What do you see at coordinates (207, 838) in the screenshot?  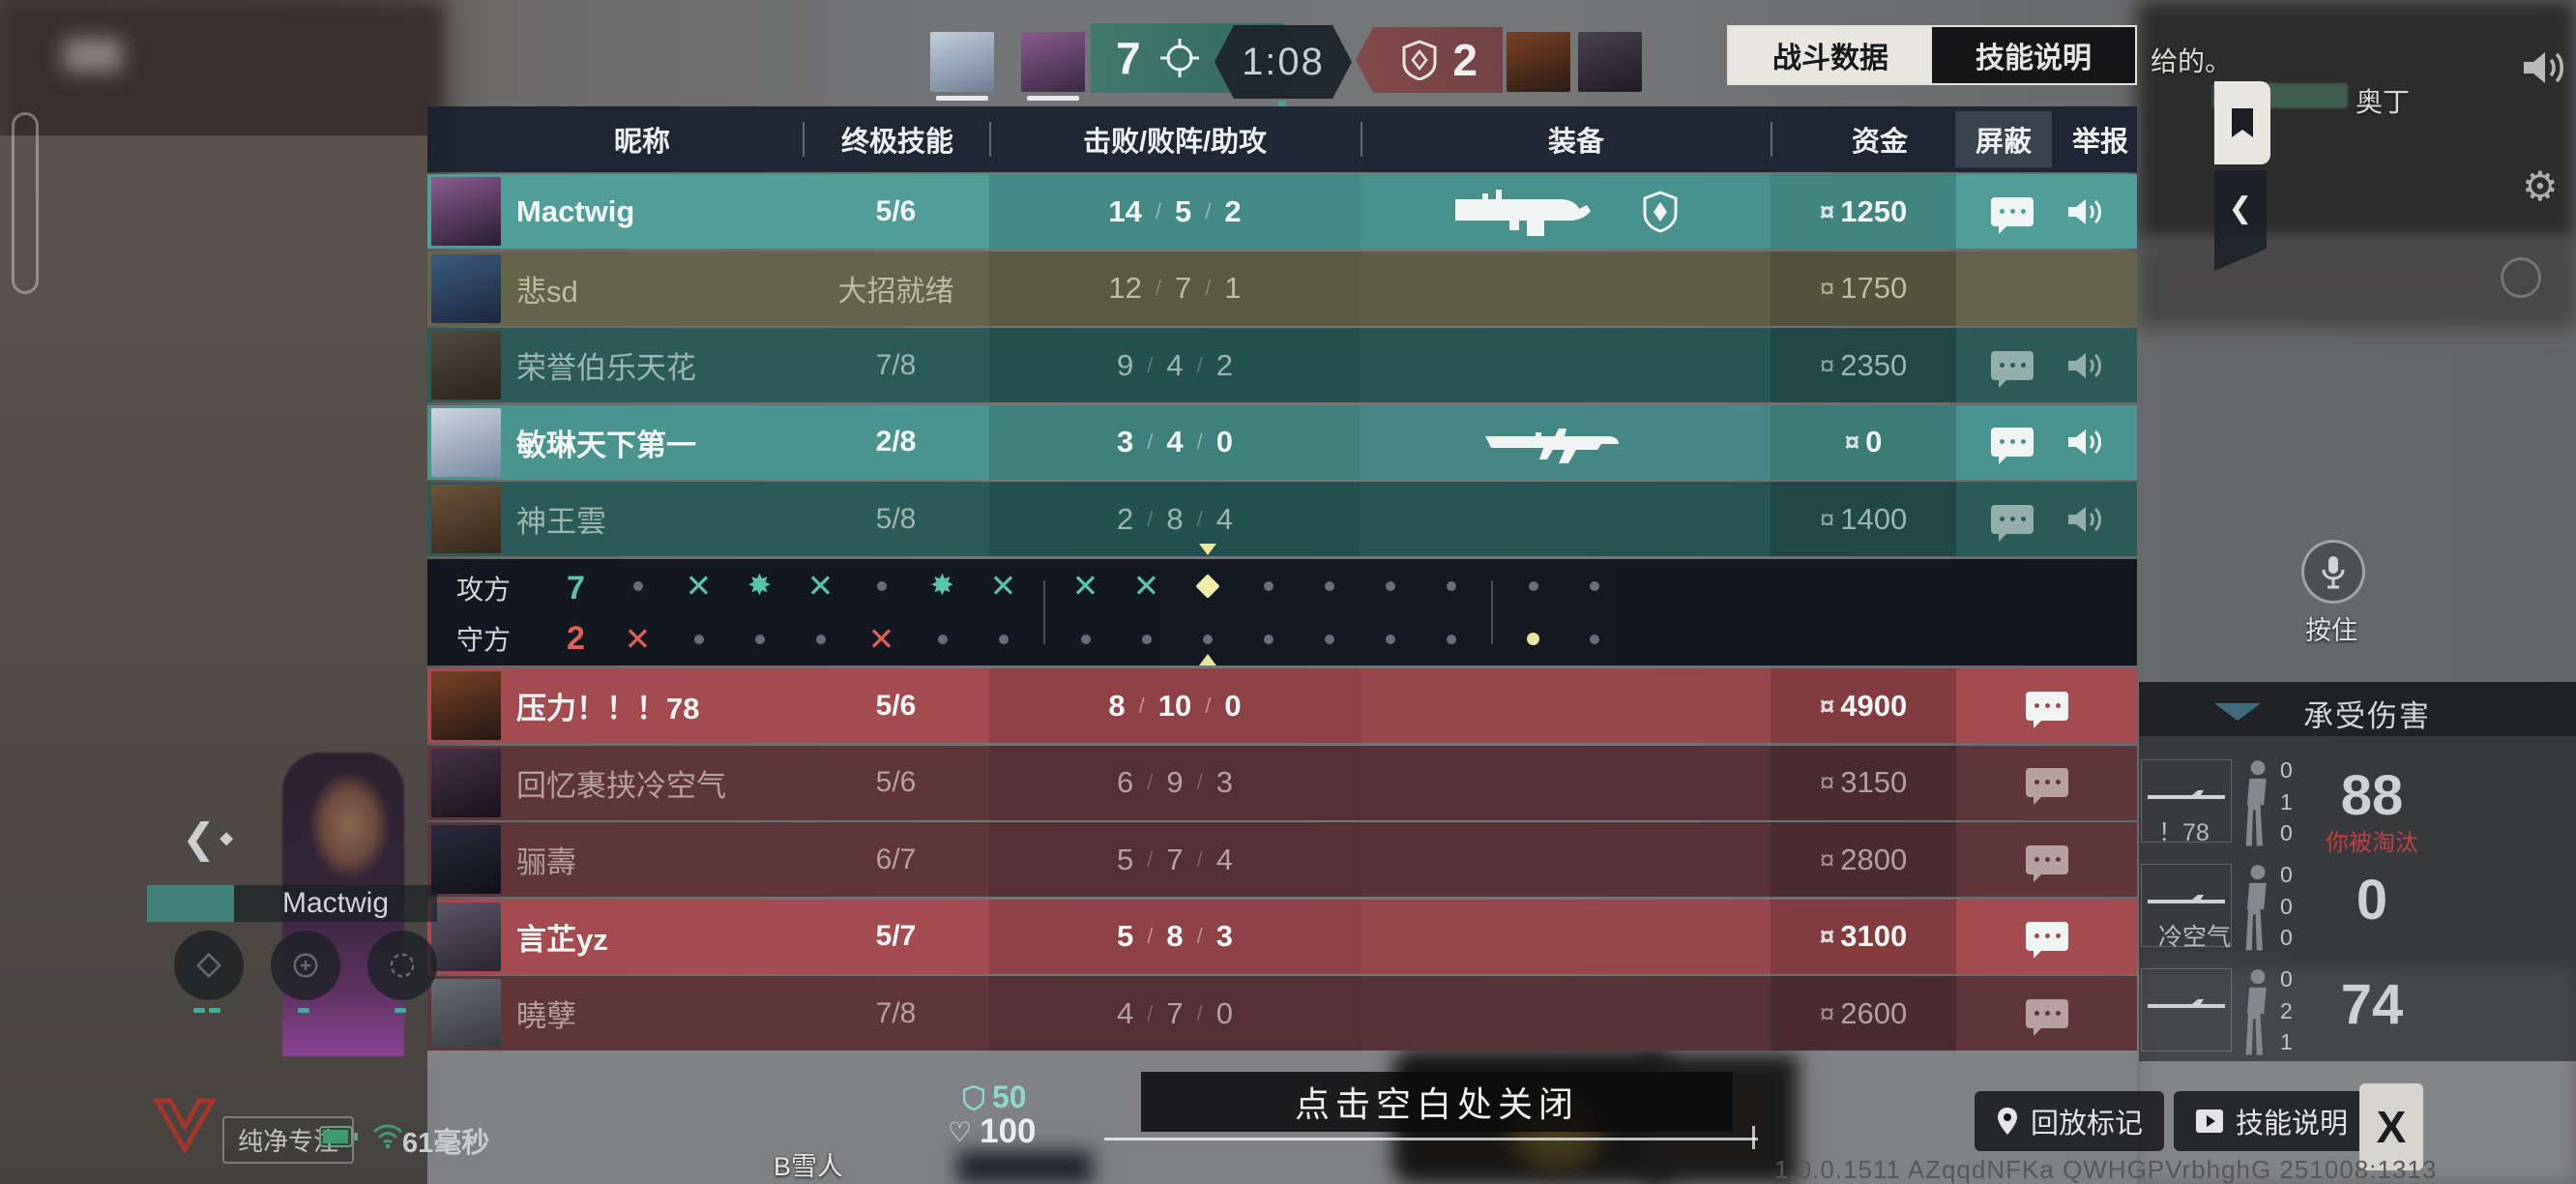 I see `spectate-prev-button: ❮ ◆` at bounding box center [207, 838].